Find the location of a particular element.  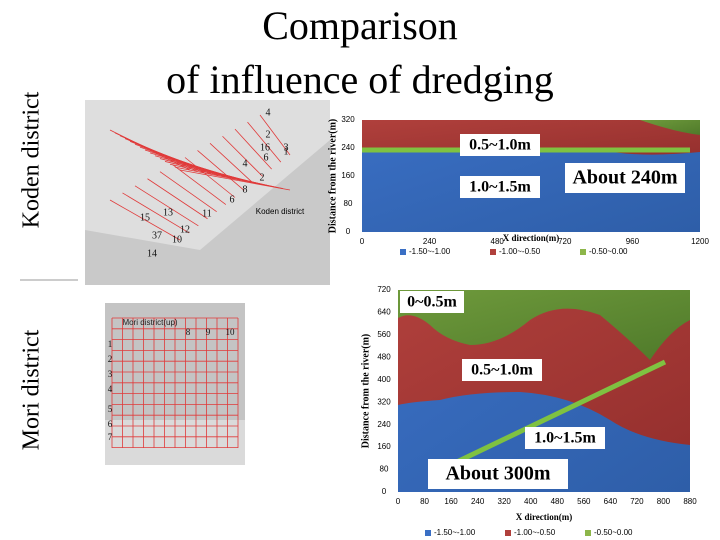

x-tick-label: 320 is located at coordinates (505, 501).